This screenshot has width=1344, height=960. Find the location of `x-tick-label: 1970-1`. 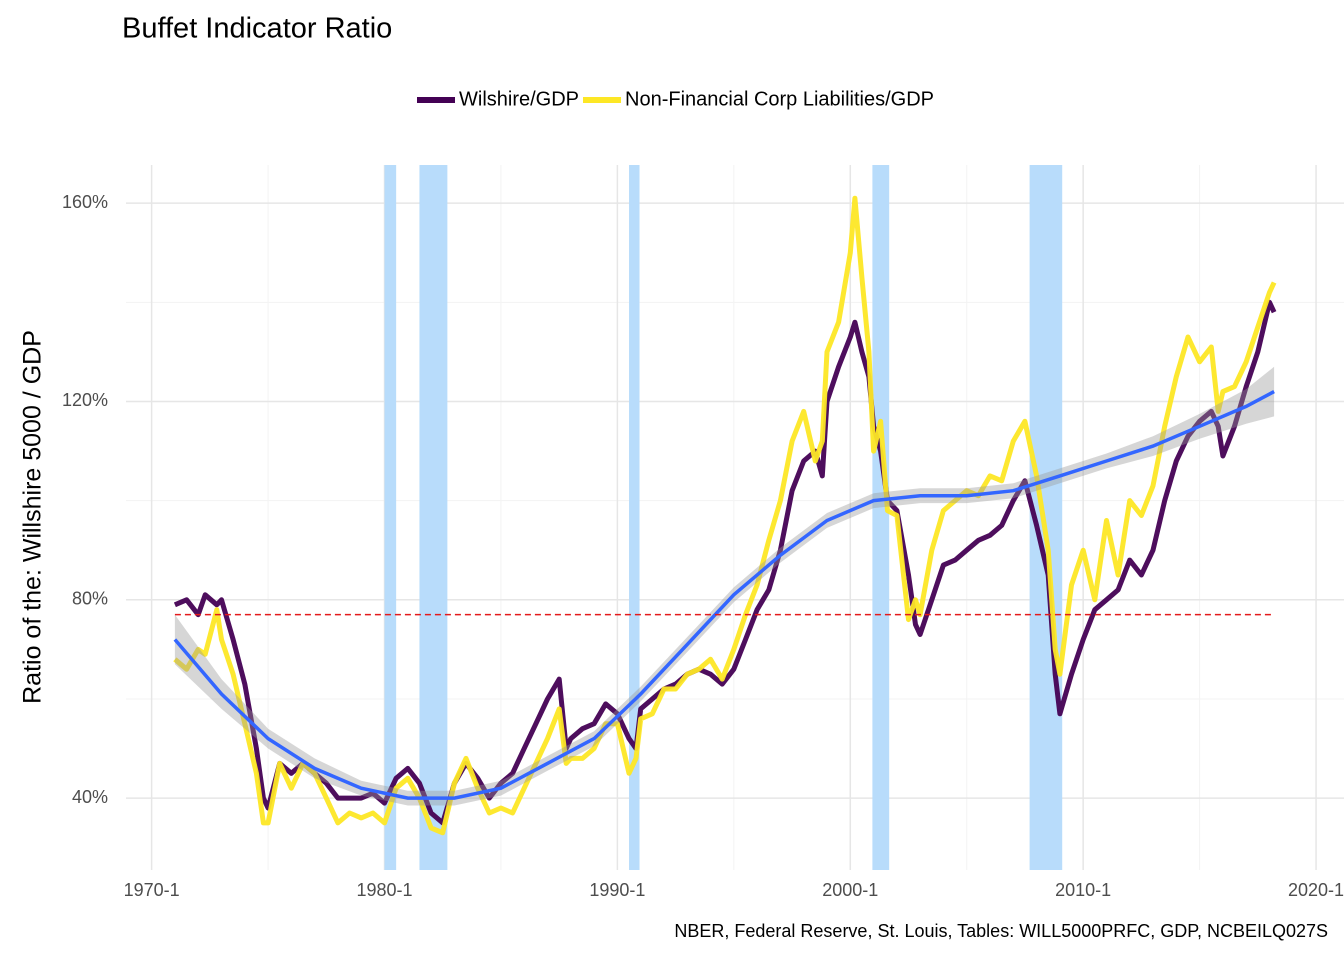

x-tick-label: 1970-1 is located at coordinates (152, 890).